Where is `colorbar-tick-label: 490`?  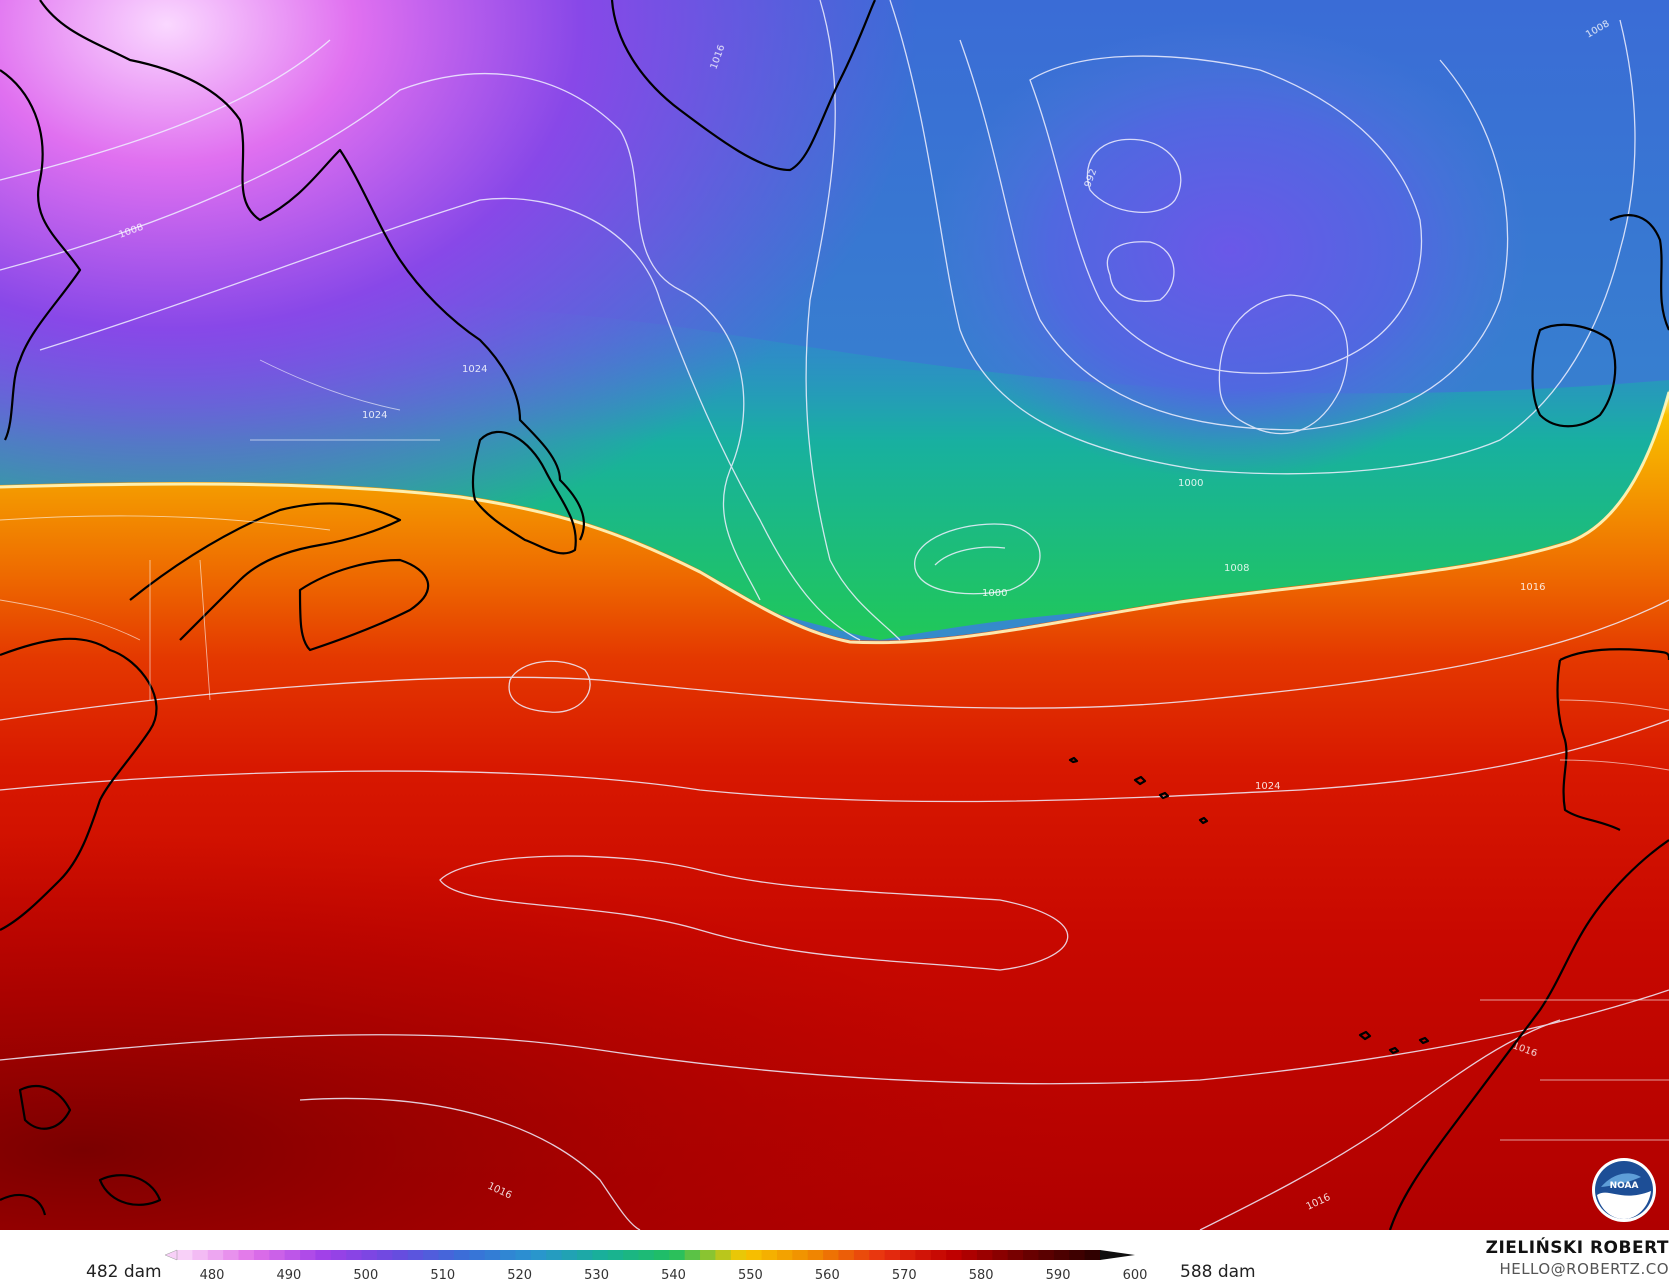
colorbar-tick-label: 490 is located at coordinates (289, 1275).